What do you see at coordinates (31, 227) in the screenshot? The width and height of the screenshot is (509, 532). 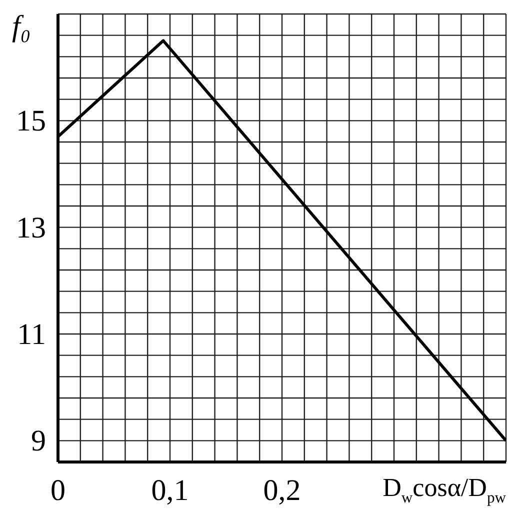 I see `y-tick-label: 13` at bounding box center [31, 227].